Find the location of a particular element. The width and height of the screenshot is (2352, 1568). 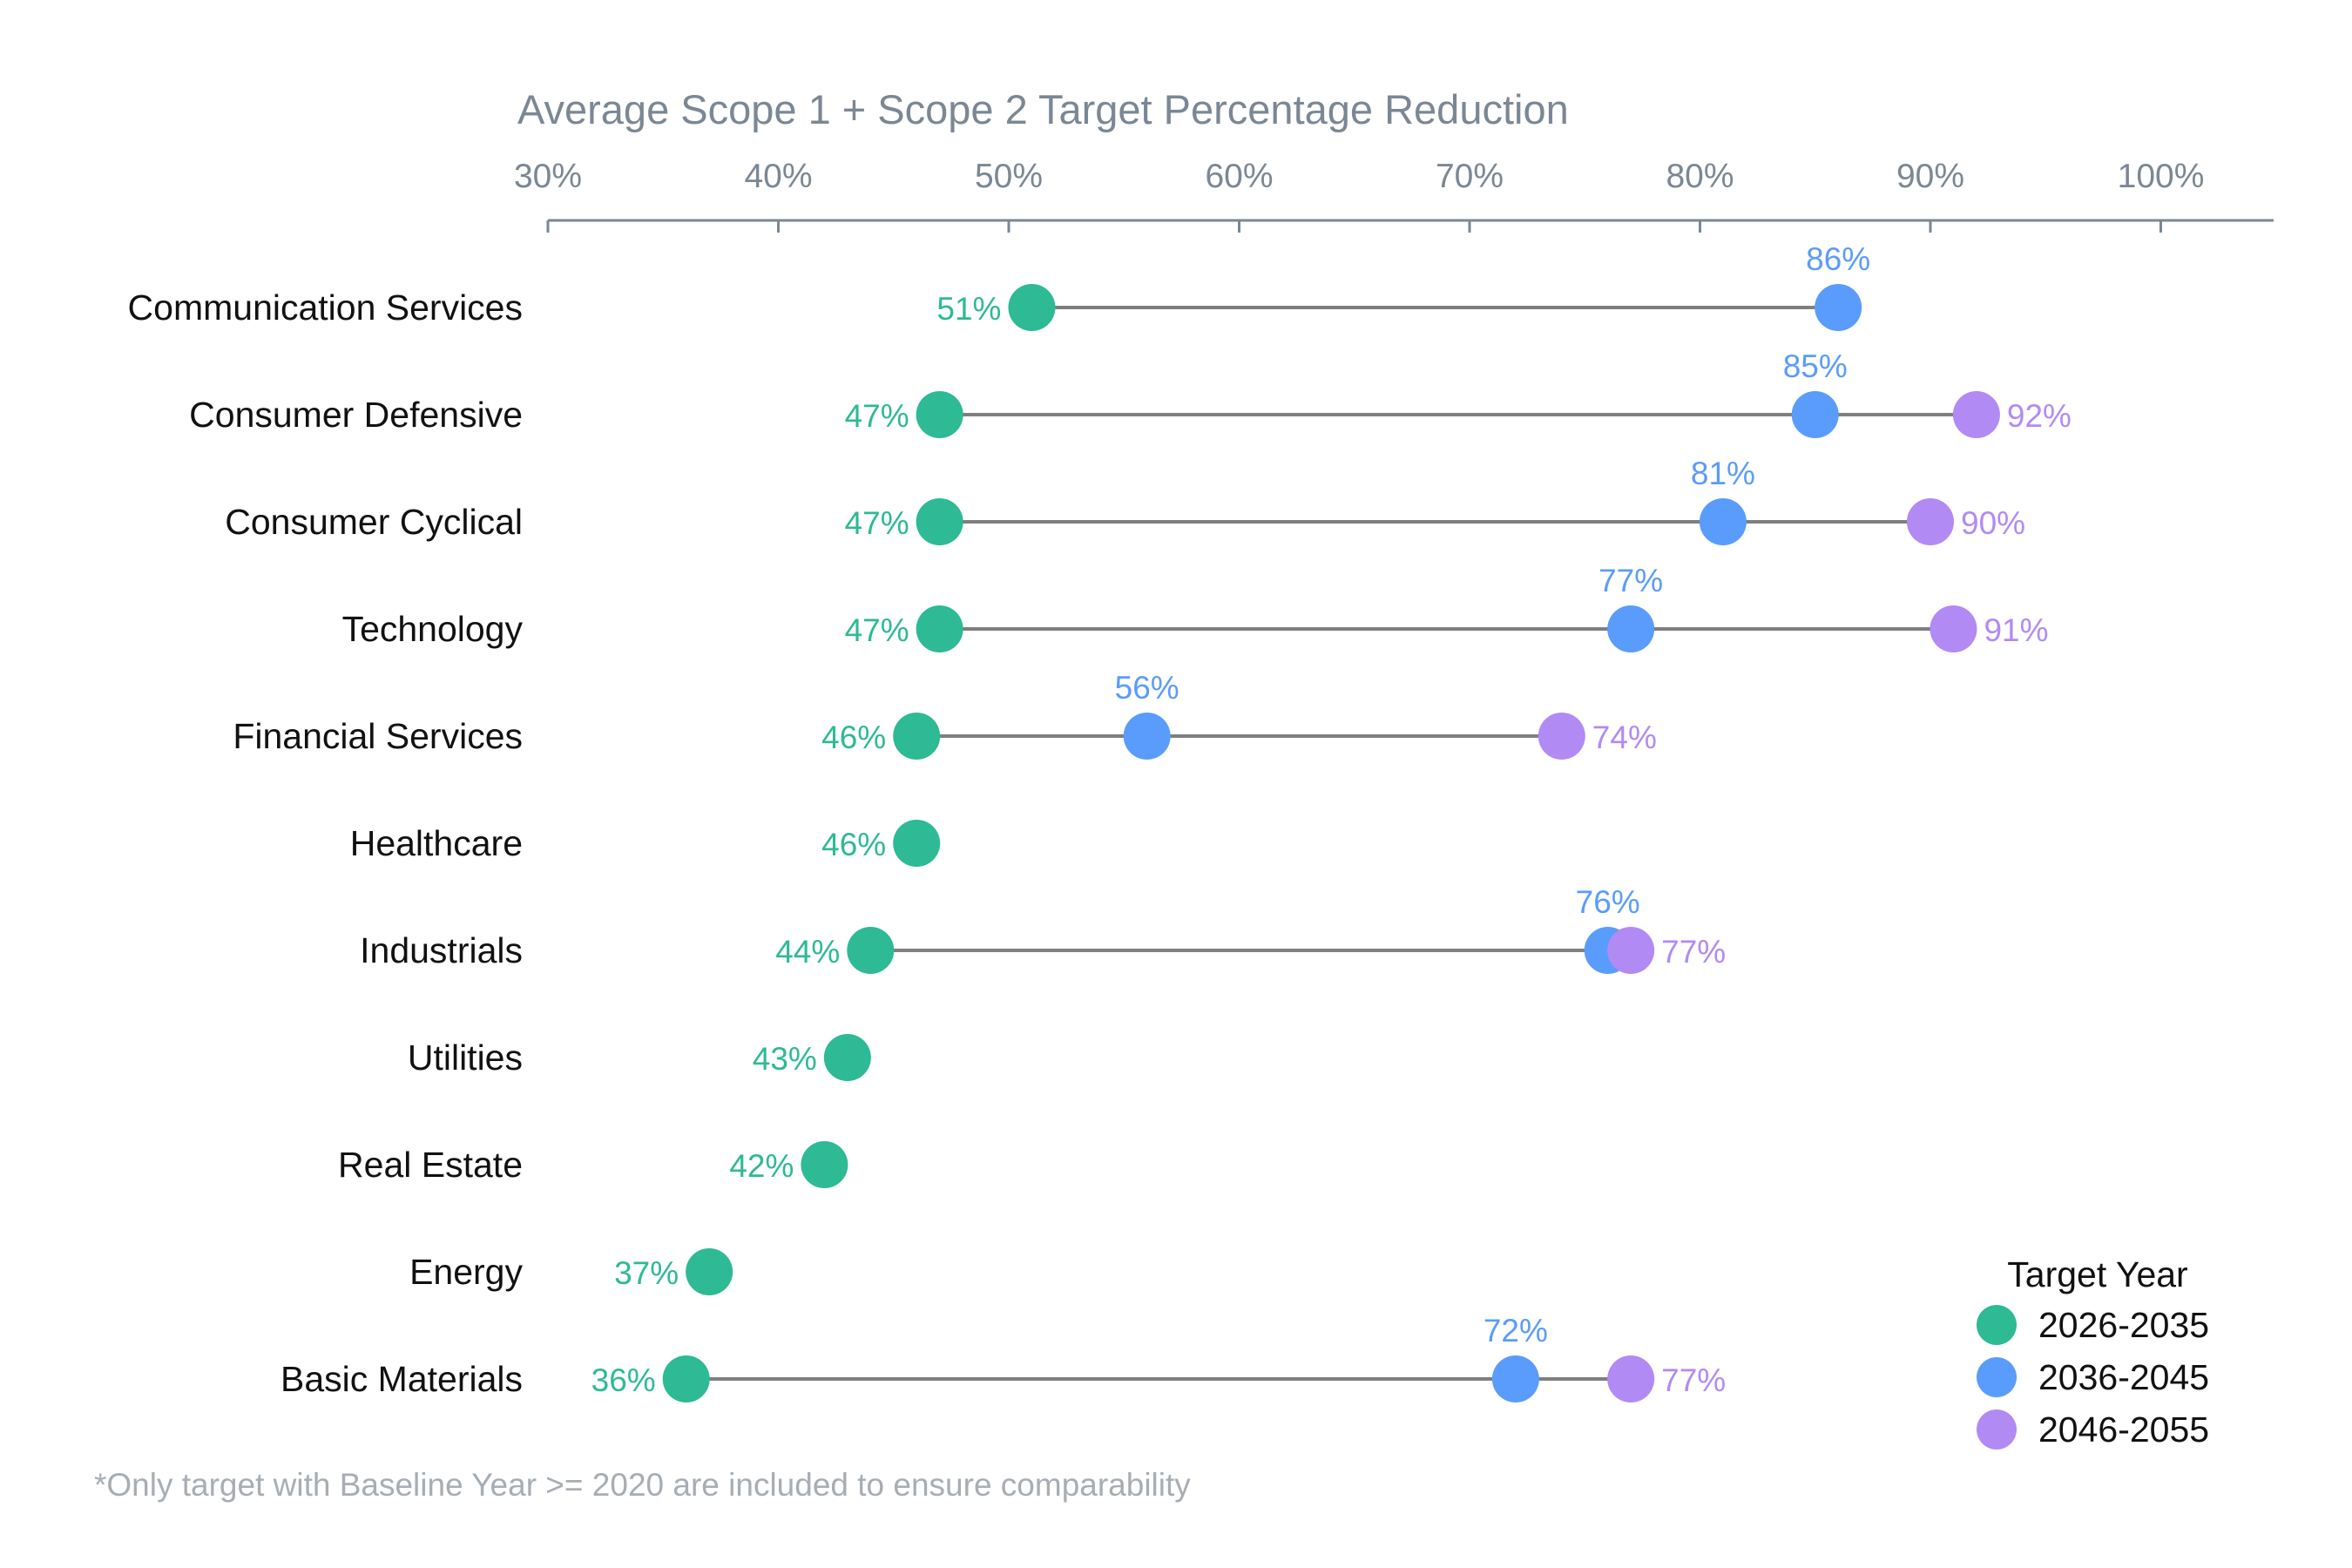

data-label: 91% is located at coordinates (2016, 630).